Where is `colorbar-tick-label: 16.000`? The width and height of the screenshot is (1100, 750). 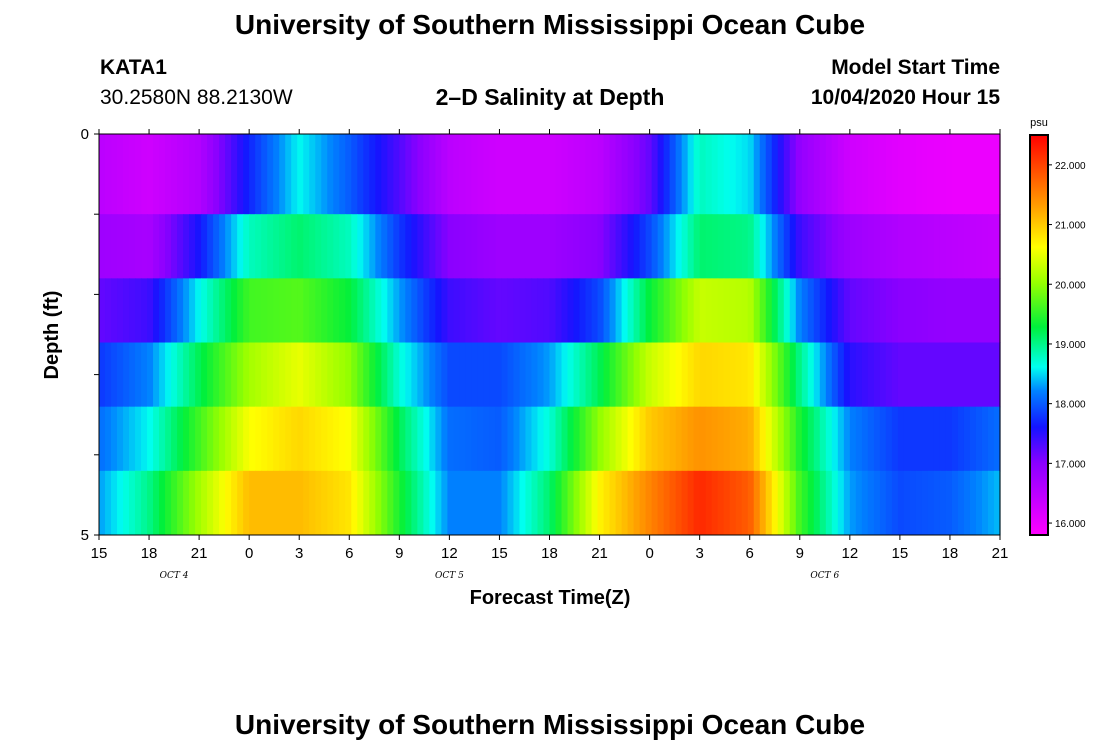
colorbar-tick-label: 16.000 is located at coordinates (1070, 524).